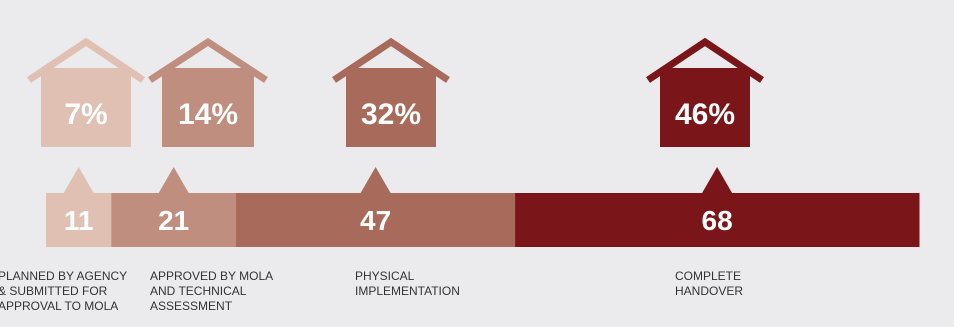  What do you see at coordinates (86, 114) in the screenshot?
I see `house-percent-1: 7%` at bounding box center [86, 114].